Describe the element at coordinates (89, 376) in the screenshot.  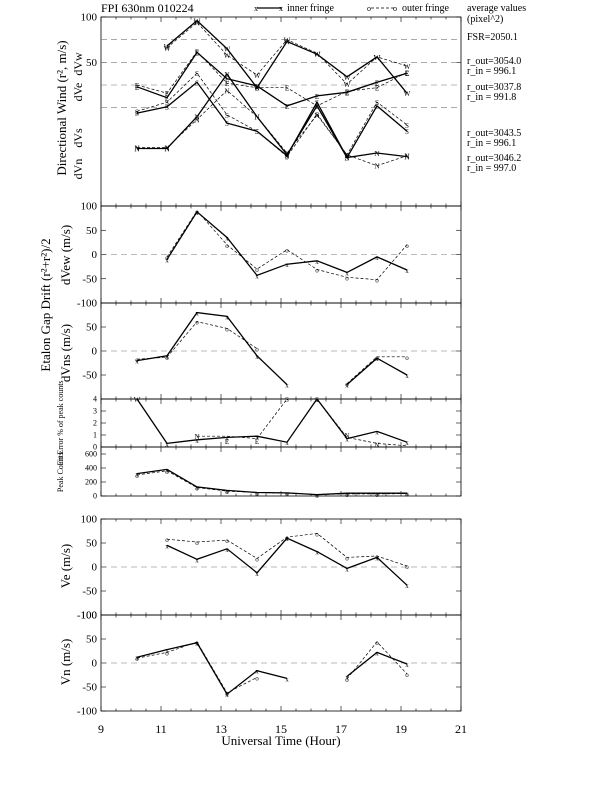
I see `dvns-y-tick-label: -50` at that location.